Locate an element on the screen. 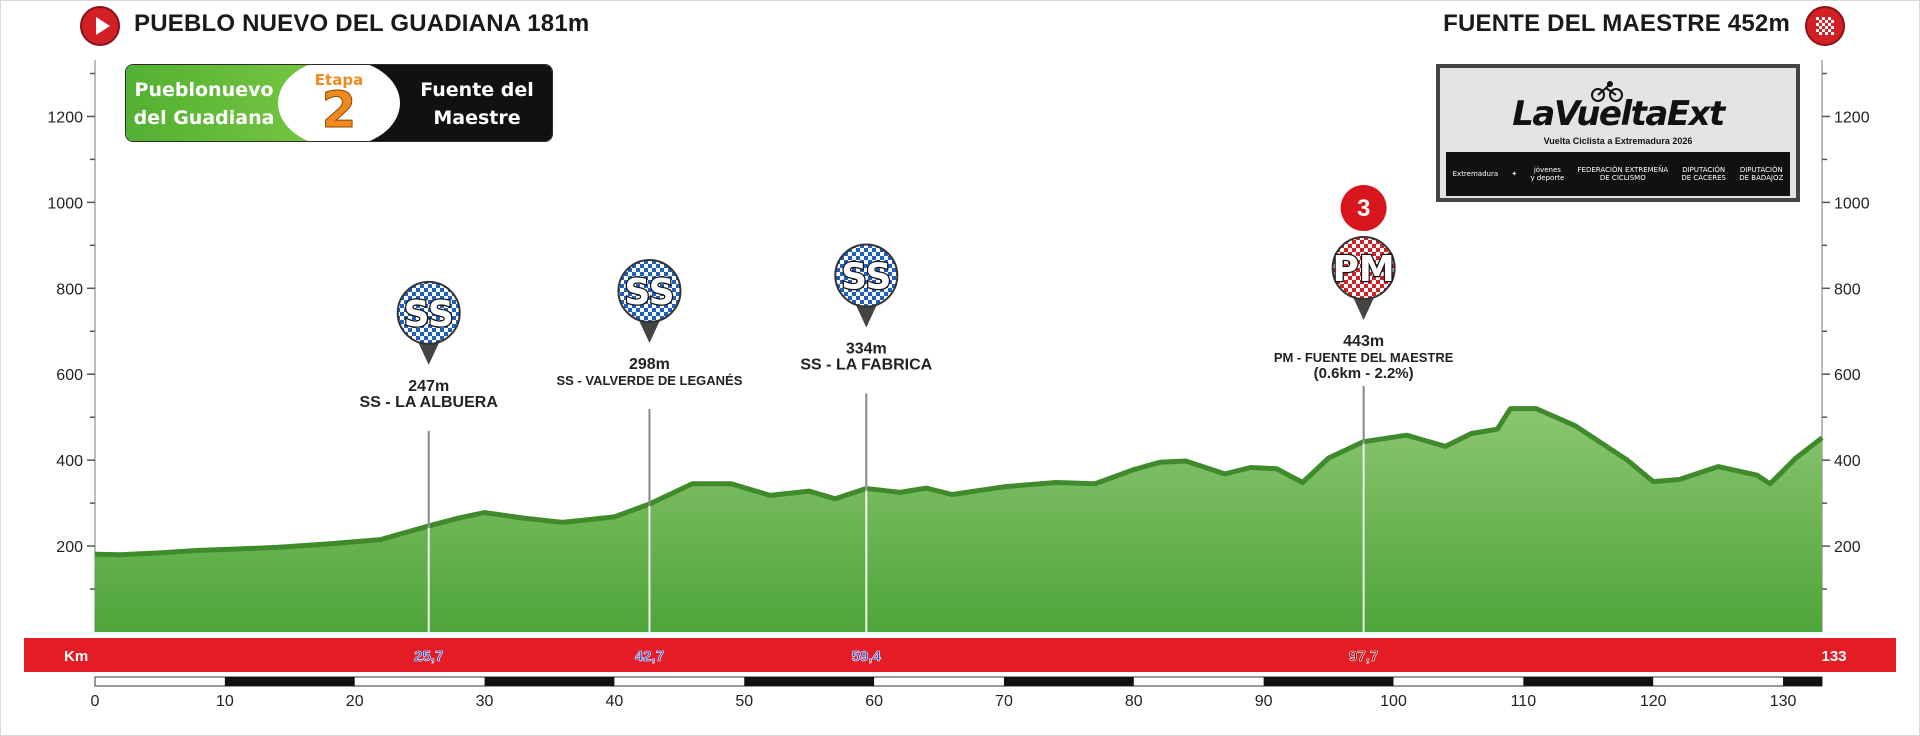  badge-end-town: Fuente del Maestre is located at coordinates (477, 104).